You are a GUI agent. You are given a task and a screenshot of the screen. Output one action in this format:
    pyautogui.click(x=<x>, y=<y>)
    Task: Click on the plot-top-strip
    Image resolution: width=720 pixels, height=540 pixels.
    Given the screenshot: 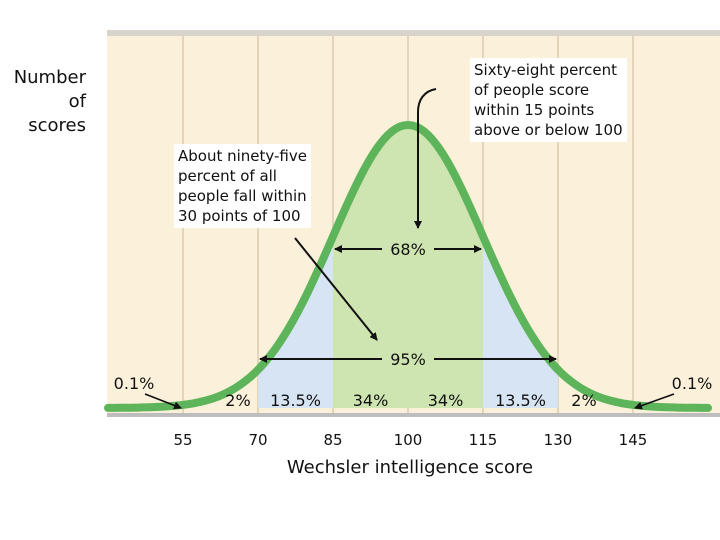 What is the action you would take?
    pyautogui.click(x=413, y=33)
    